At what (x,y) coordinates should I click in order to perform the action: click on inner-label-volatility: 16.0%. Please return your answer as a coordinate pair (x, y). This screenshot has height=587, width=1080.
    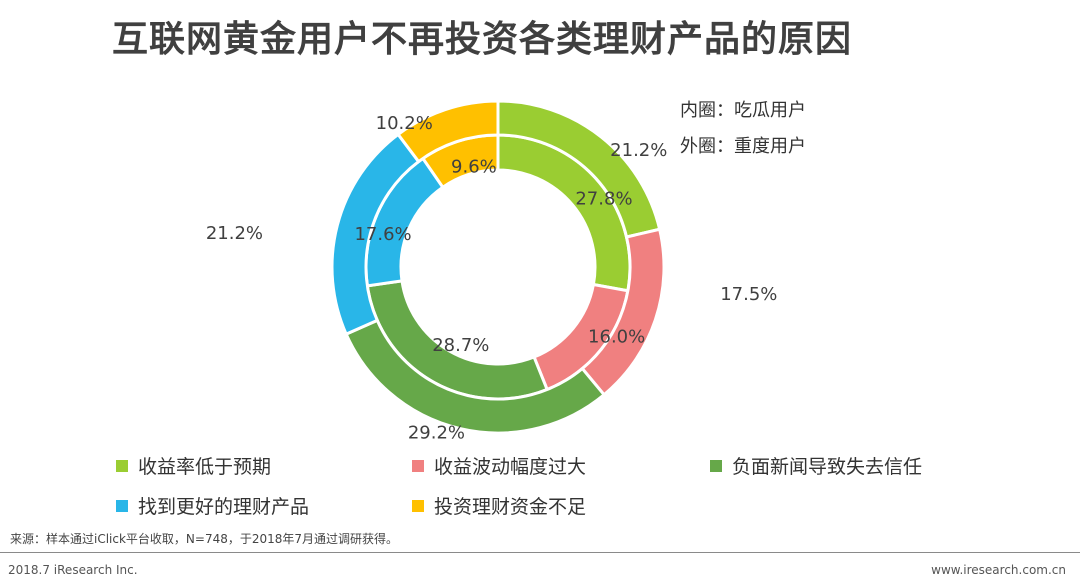
    Looking at the image, I should click on (616, 336).